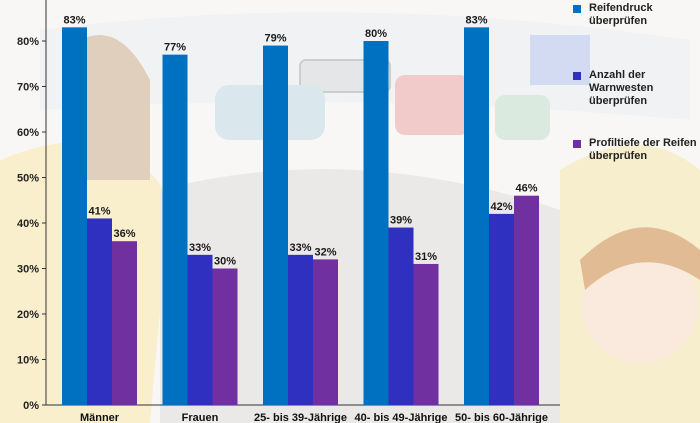 The image size is (700, 423). What do you see at coordinates (28, 133) in the screenshot?
I see `y-tick-label: 60%` at bounding box center [28, 133].